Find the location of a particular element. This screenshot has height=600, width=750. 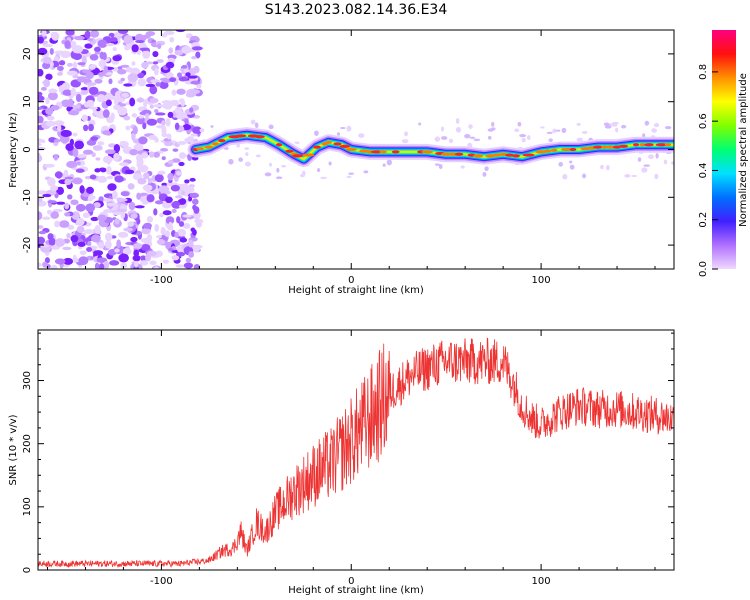

y-tick-label: 20 is located at coordinates (27, 54).